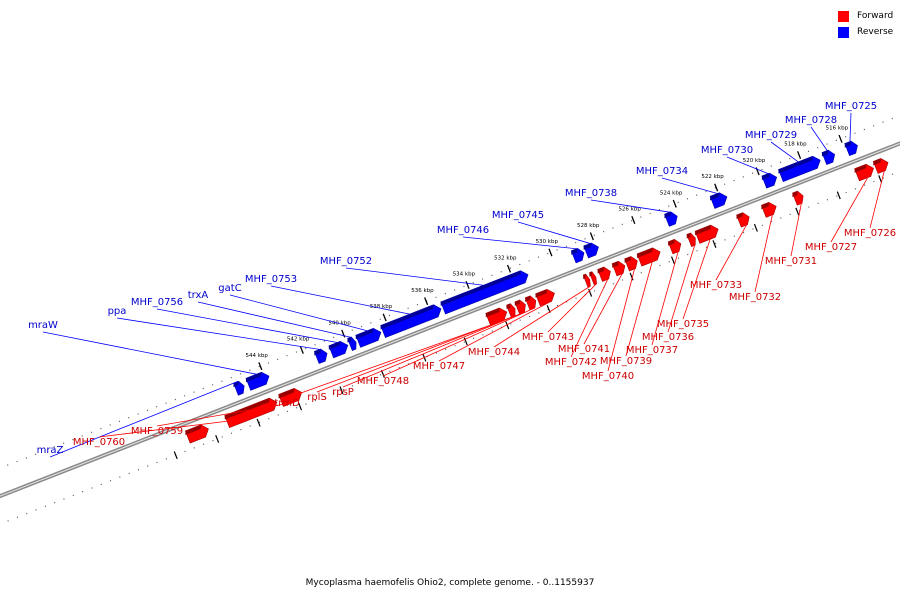 Image resolution: width=900 pixels, height=600 pixels. Describe the element at coordinates (271, 279) in the screenshot. I see `reverse-gene-label: MHF_0753` at that location.